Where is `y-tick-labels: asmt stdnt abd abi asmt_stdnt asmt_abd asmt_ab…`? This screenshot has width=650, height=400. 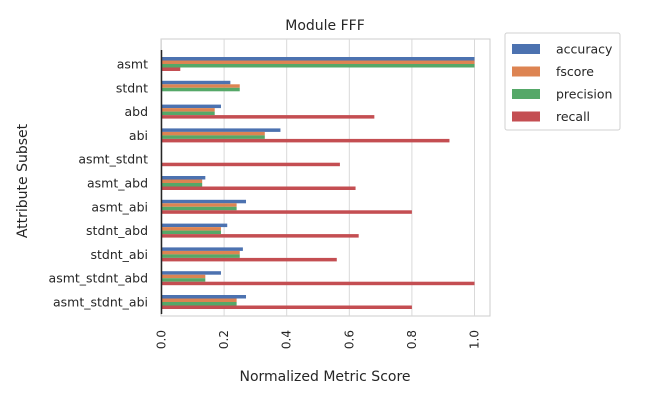 y-tick-labels: asmt stdnt abd abi asmt_stdnt asmt_abd asmt_ab… is located at coordinates (99, 183).